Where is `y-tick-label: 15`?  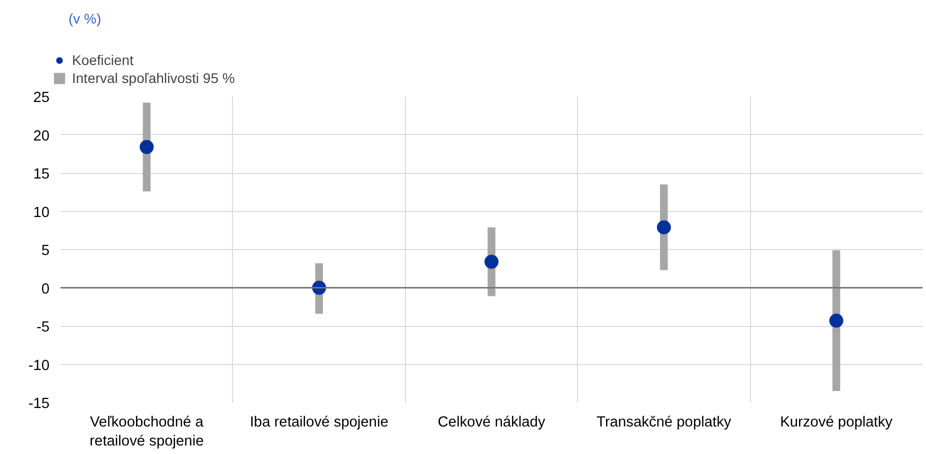
y-tick-label: 15 is located at coordinates (41, 174).